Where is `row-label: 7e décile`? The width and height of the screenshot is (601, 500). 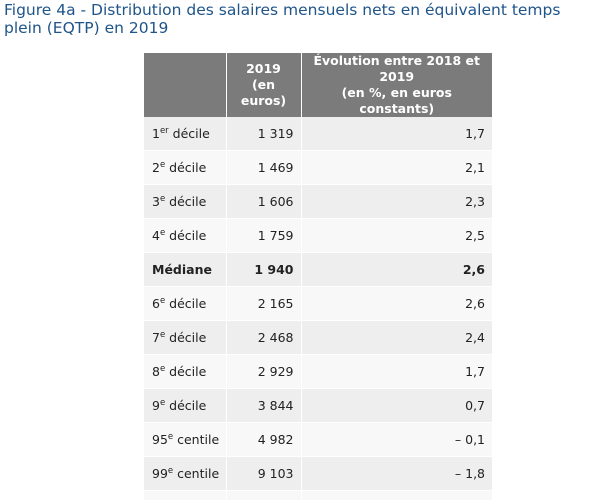 row-label: 7e décile is located at coordinates (185, 337).